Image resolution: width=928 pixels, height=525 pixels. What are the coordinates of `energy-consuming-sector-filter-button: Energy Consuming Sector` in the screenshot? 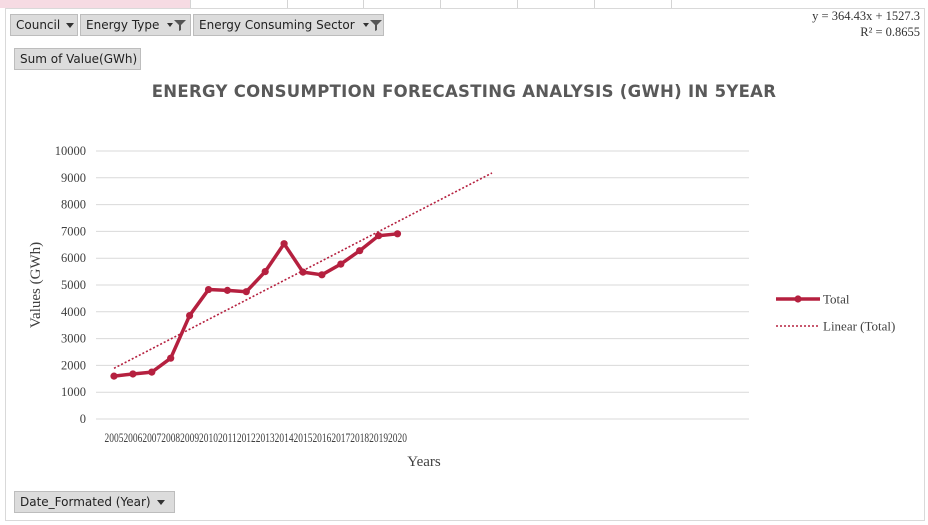 It's located at (288, 25).